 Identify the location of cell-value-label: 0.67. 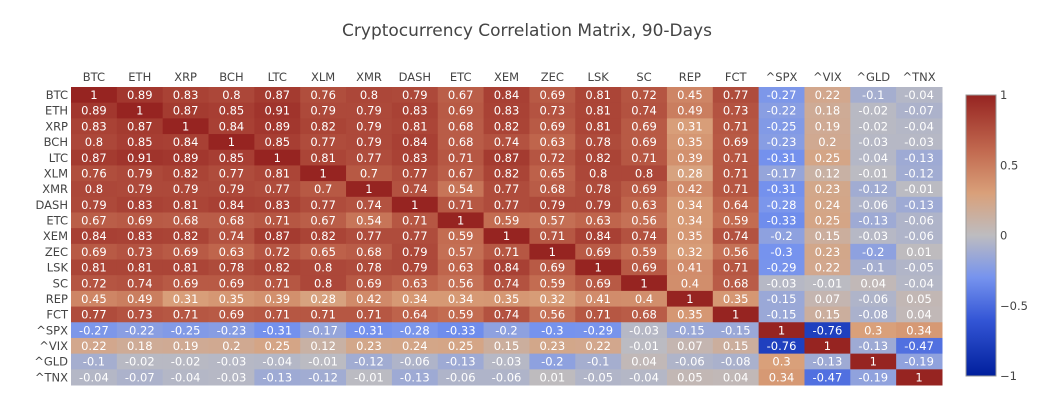
(323, 221).